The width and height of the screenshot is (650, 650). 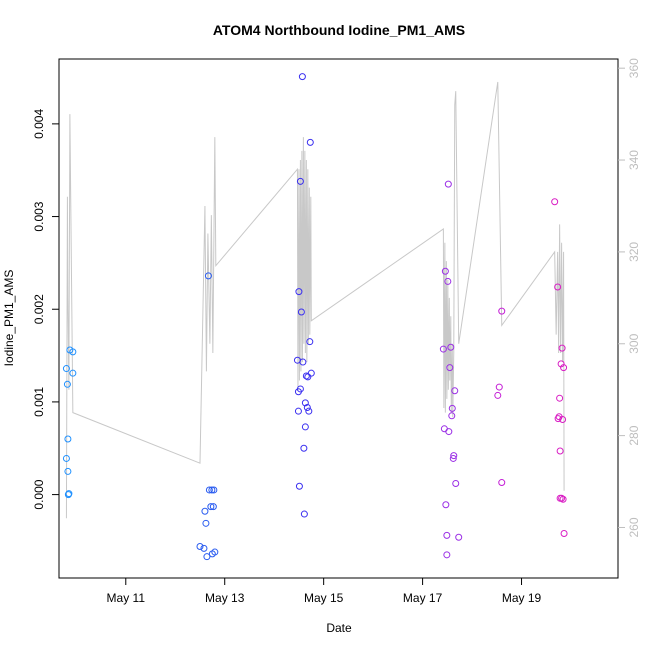 I want to click on y-tick-label: 0.000, so click(x=39, y=494).